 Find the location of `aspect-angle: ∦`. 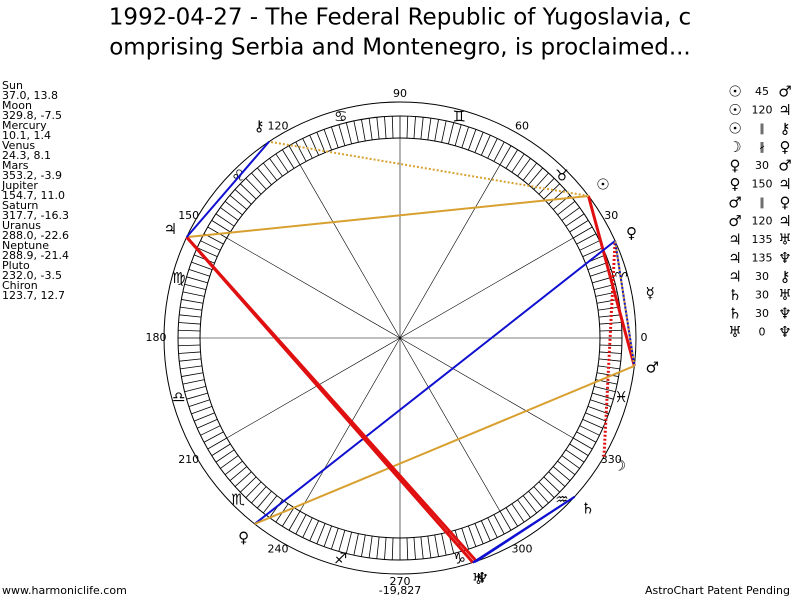

aspect-angle: ∦ is located at coordinates (762, 147).